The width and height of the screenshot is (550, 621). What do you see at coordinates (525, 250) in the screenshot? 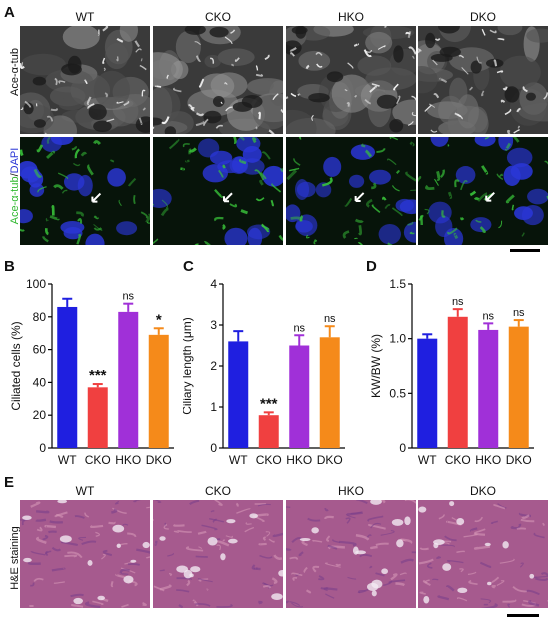
I see `scale-bar-a` at bounding box center [525, 250].